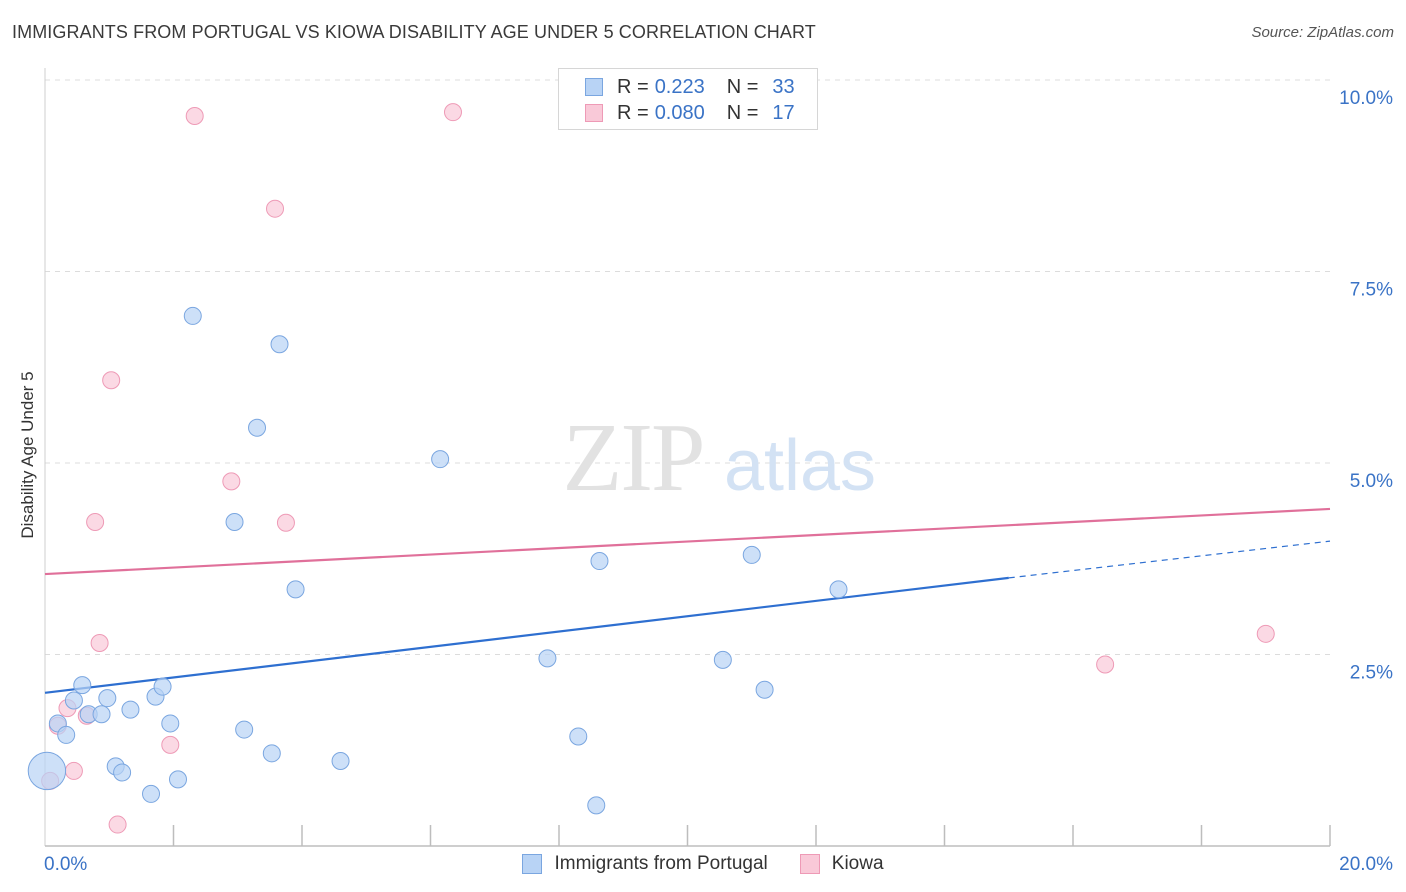 The image size is (1406, 892). Describe the element at coordinates (1169, 559) in the screenshot. I see `trend-line-extension-blue` at that location.